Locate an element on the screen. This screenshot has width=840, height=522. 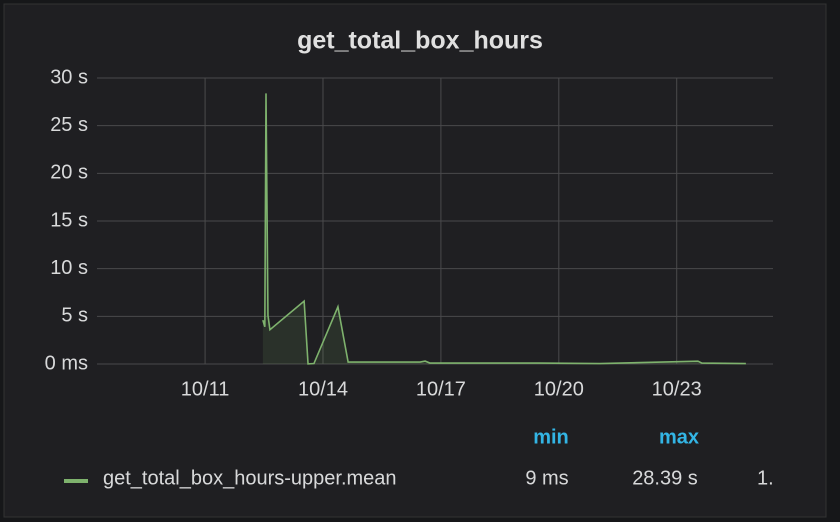
x-tick-label: 10/14 is located at coordinates (323, 389).